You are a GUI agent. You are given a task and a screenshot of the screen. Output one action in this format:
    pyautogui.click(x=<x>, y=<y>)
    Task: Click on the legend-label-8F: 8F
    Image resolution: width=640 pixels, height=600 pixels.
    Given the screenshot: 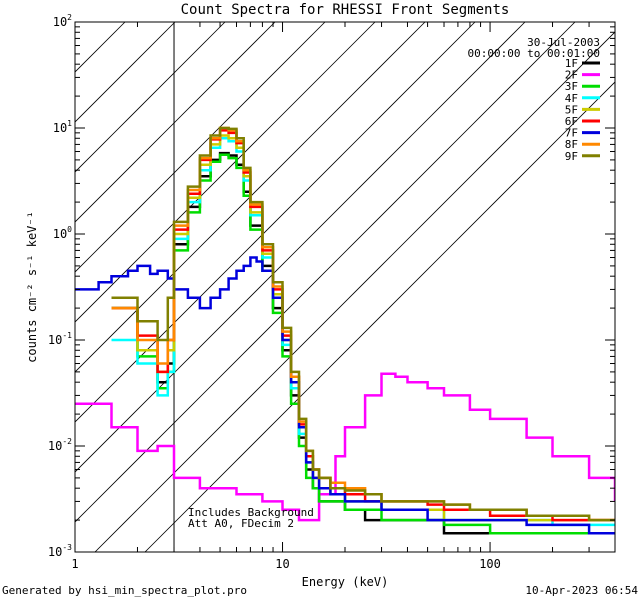 What is the action you would take?
    pyautogui.click(x=571, y=144)
    